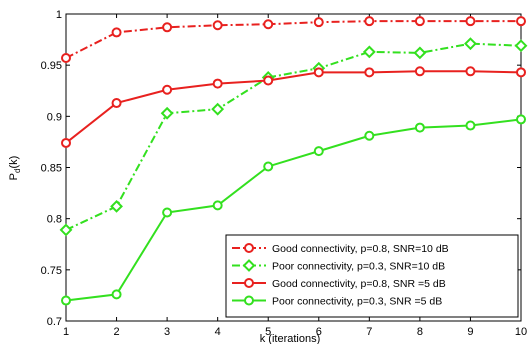  What do you see at coordinates (369, 332) in the screenshot?
I see `x-tick-label: 7` at bounding box center [369, 332].